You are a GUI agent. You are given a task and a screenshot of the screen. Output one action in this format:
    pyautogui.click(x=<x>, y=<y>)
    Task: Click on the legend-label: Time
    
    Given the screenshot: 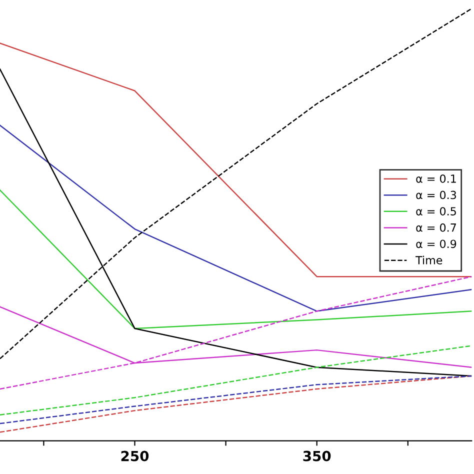 What is the action you would take?
    pyautogui.click(x=429, y=260)
    